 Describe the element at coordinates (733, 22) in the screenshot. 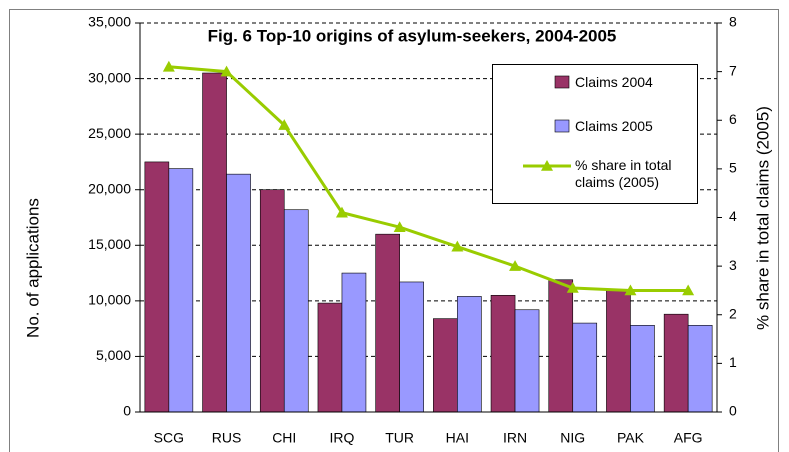

I see `y2-tick-label: 8` at that location.